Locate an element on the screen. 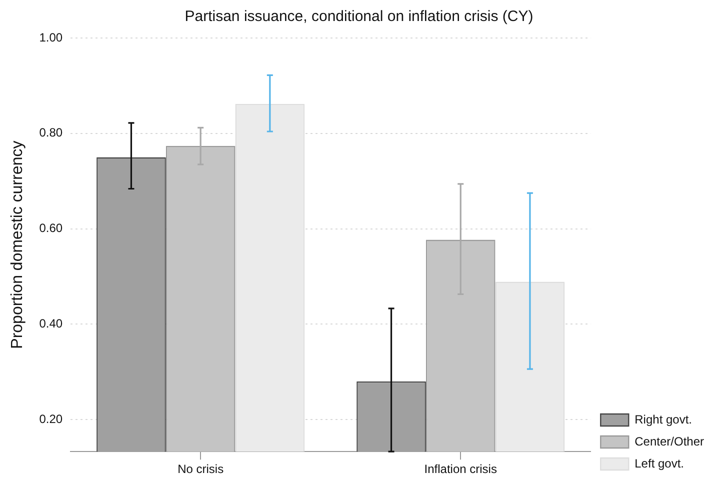 This screenshot has height=484, width=720. legend-label: Right govt. is located at coordinates (663, 419).